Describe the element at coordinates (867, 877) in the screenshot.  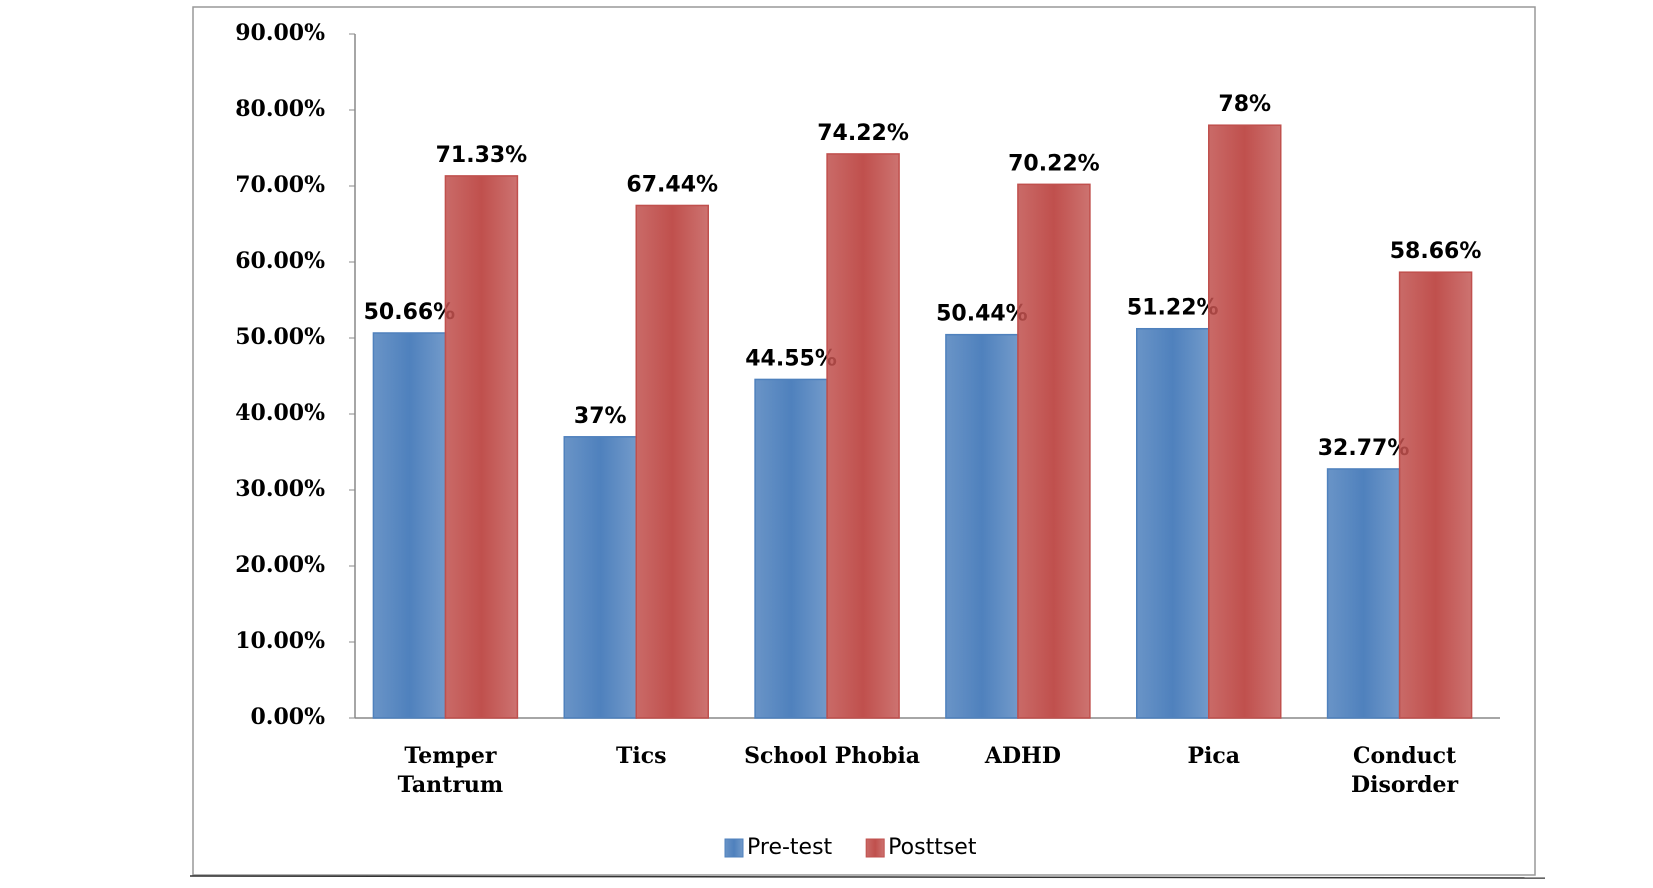
I see `page-rule` at that location.